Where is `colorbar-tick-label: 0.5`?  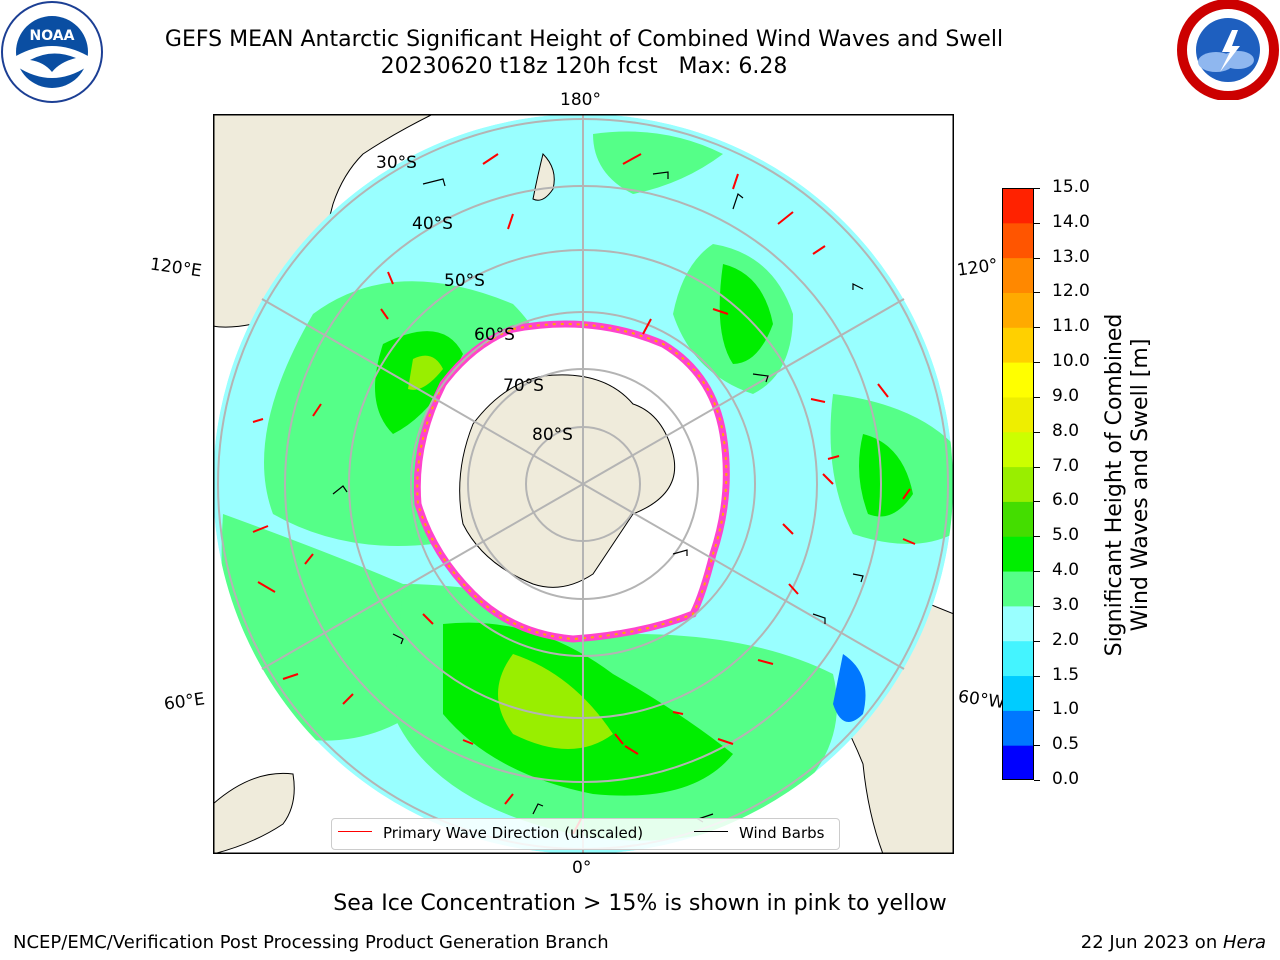
colorbar-tick-label: 0.5 is located at coordinates (1066, 744).